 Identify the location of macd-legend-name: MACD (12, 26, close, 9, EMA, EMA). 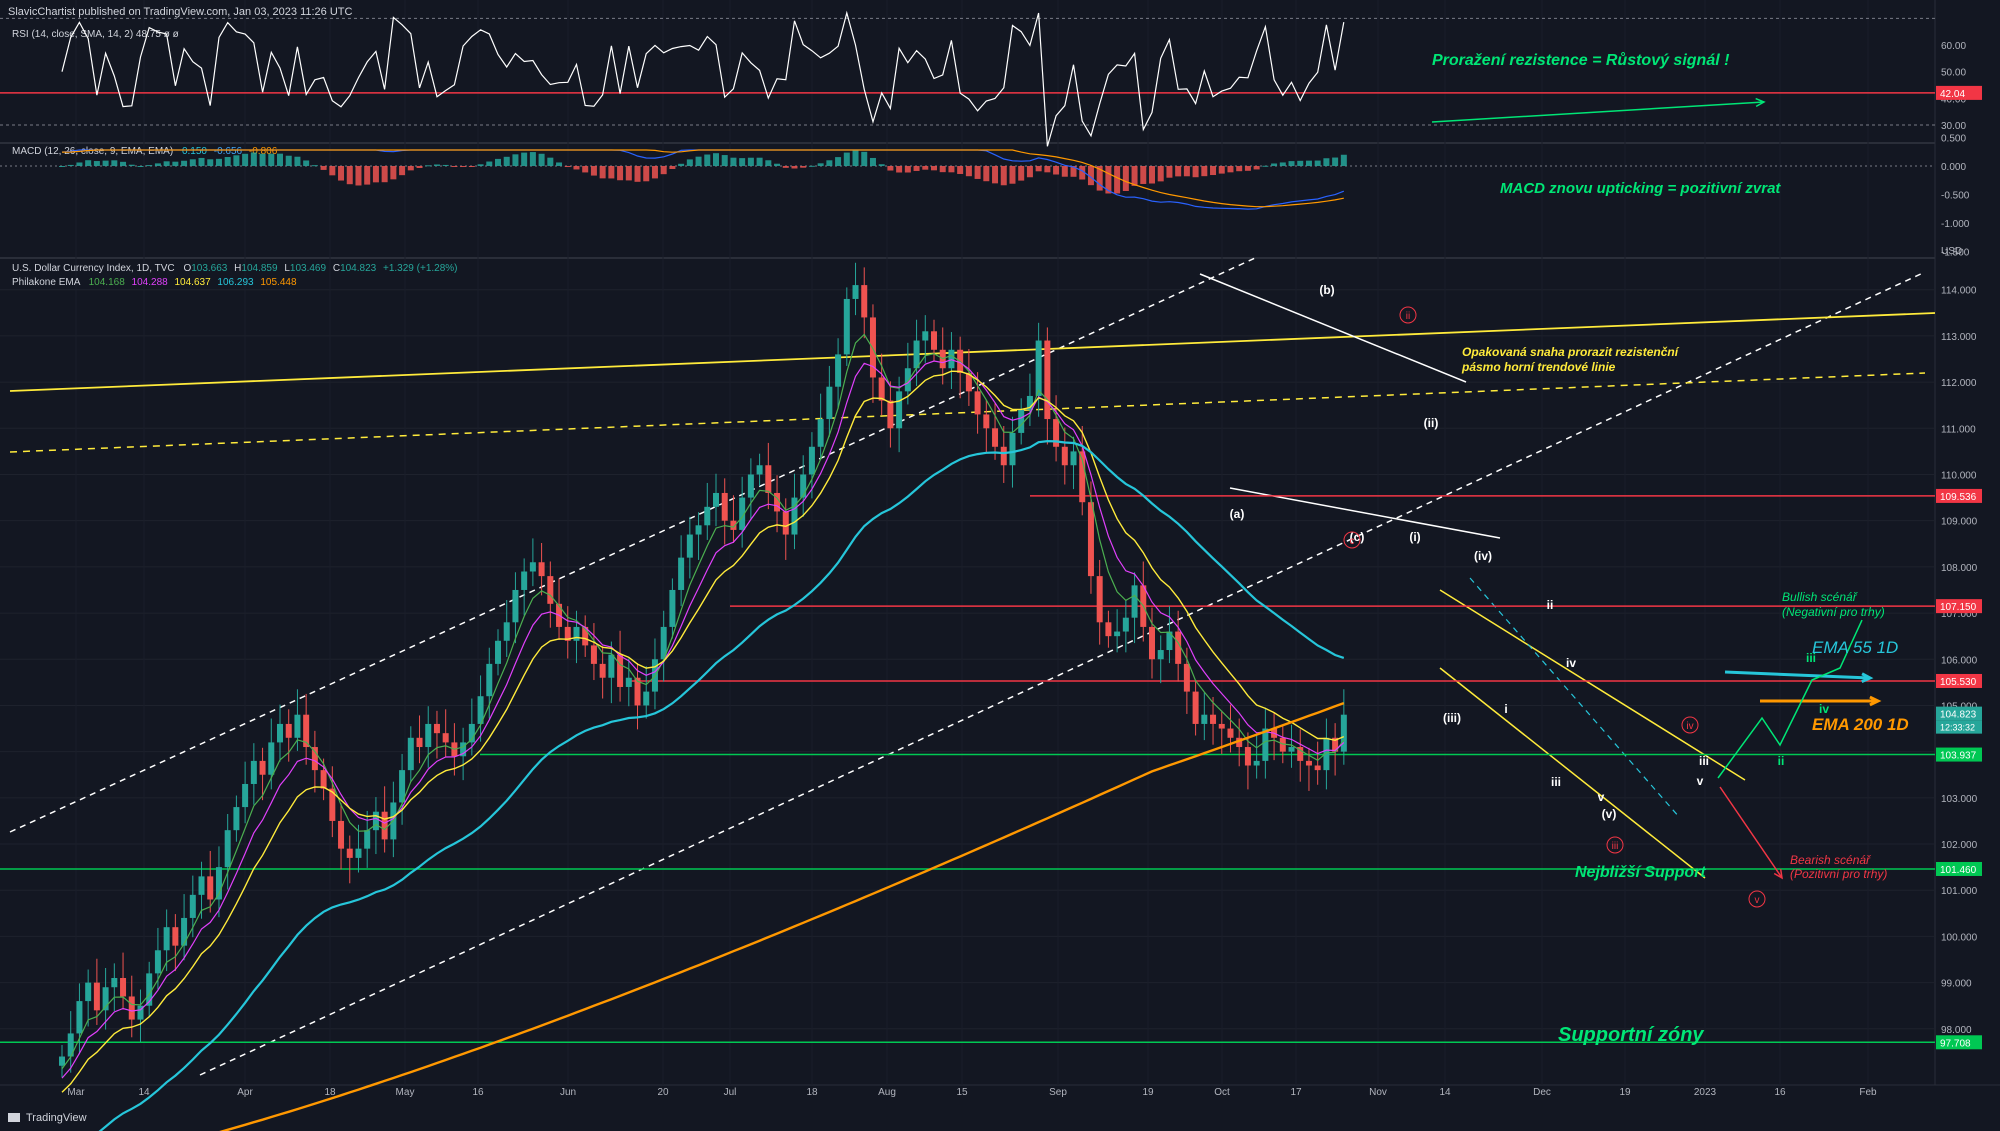
(92, 151).